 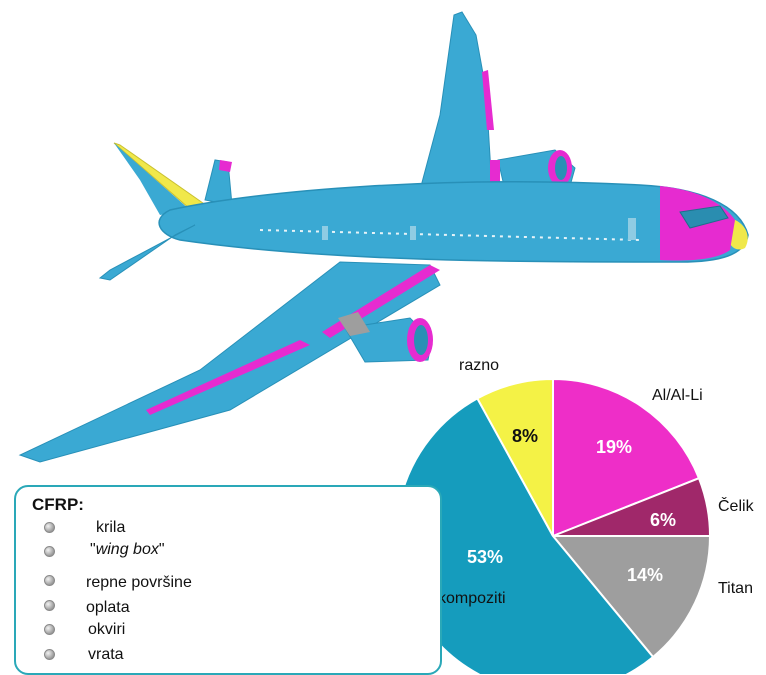 What do you see at coordinates (93, 549) in the screenshot?
I see `quote-open: "` at bounding box center [93, 549].